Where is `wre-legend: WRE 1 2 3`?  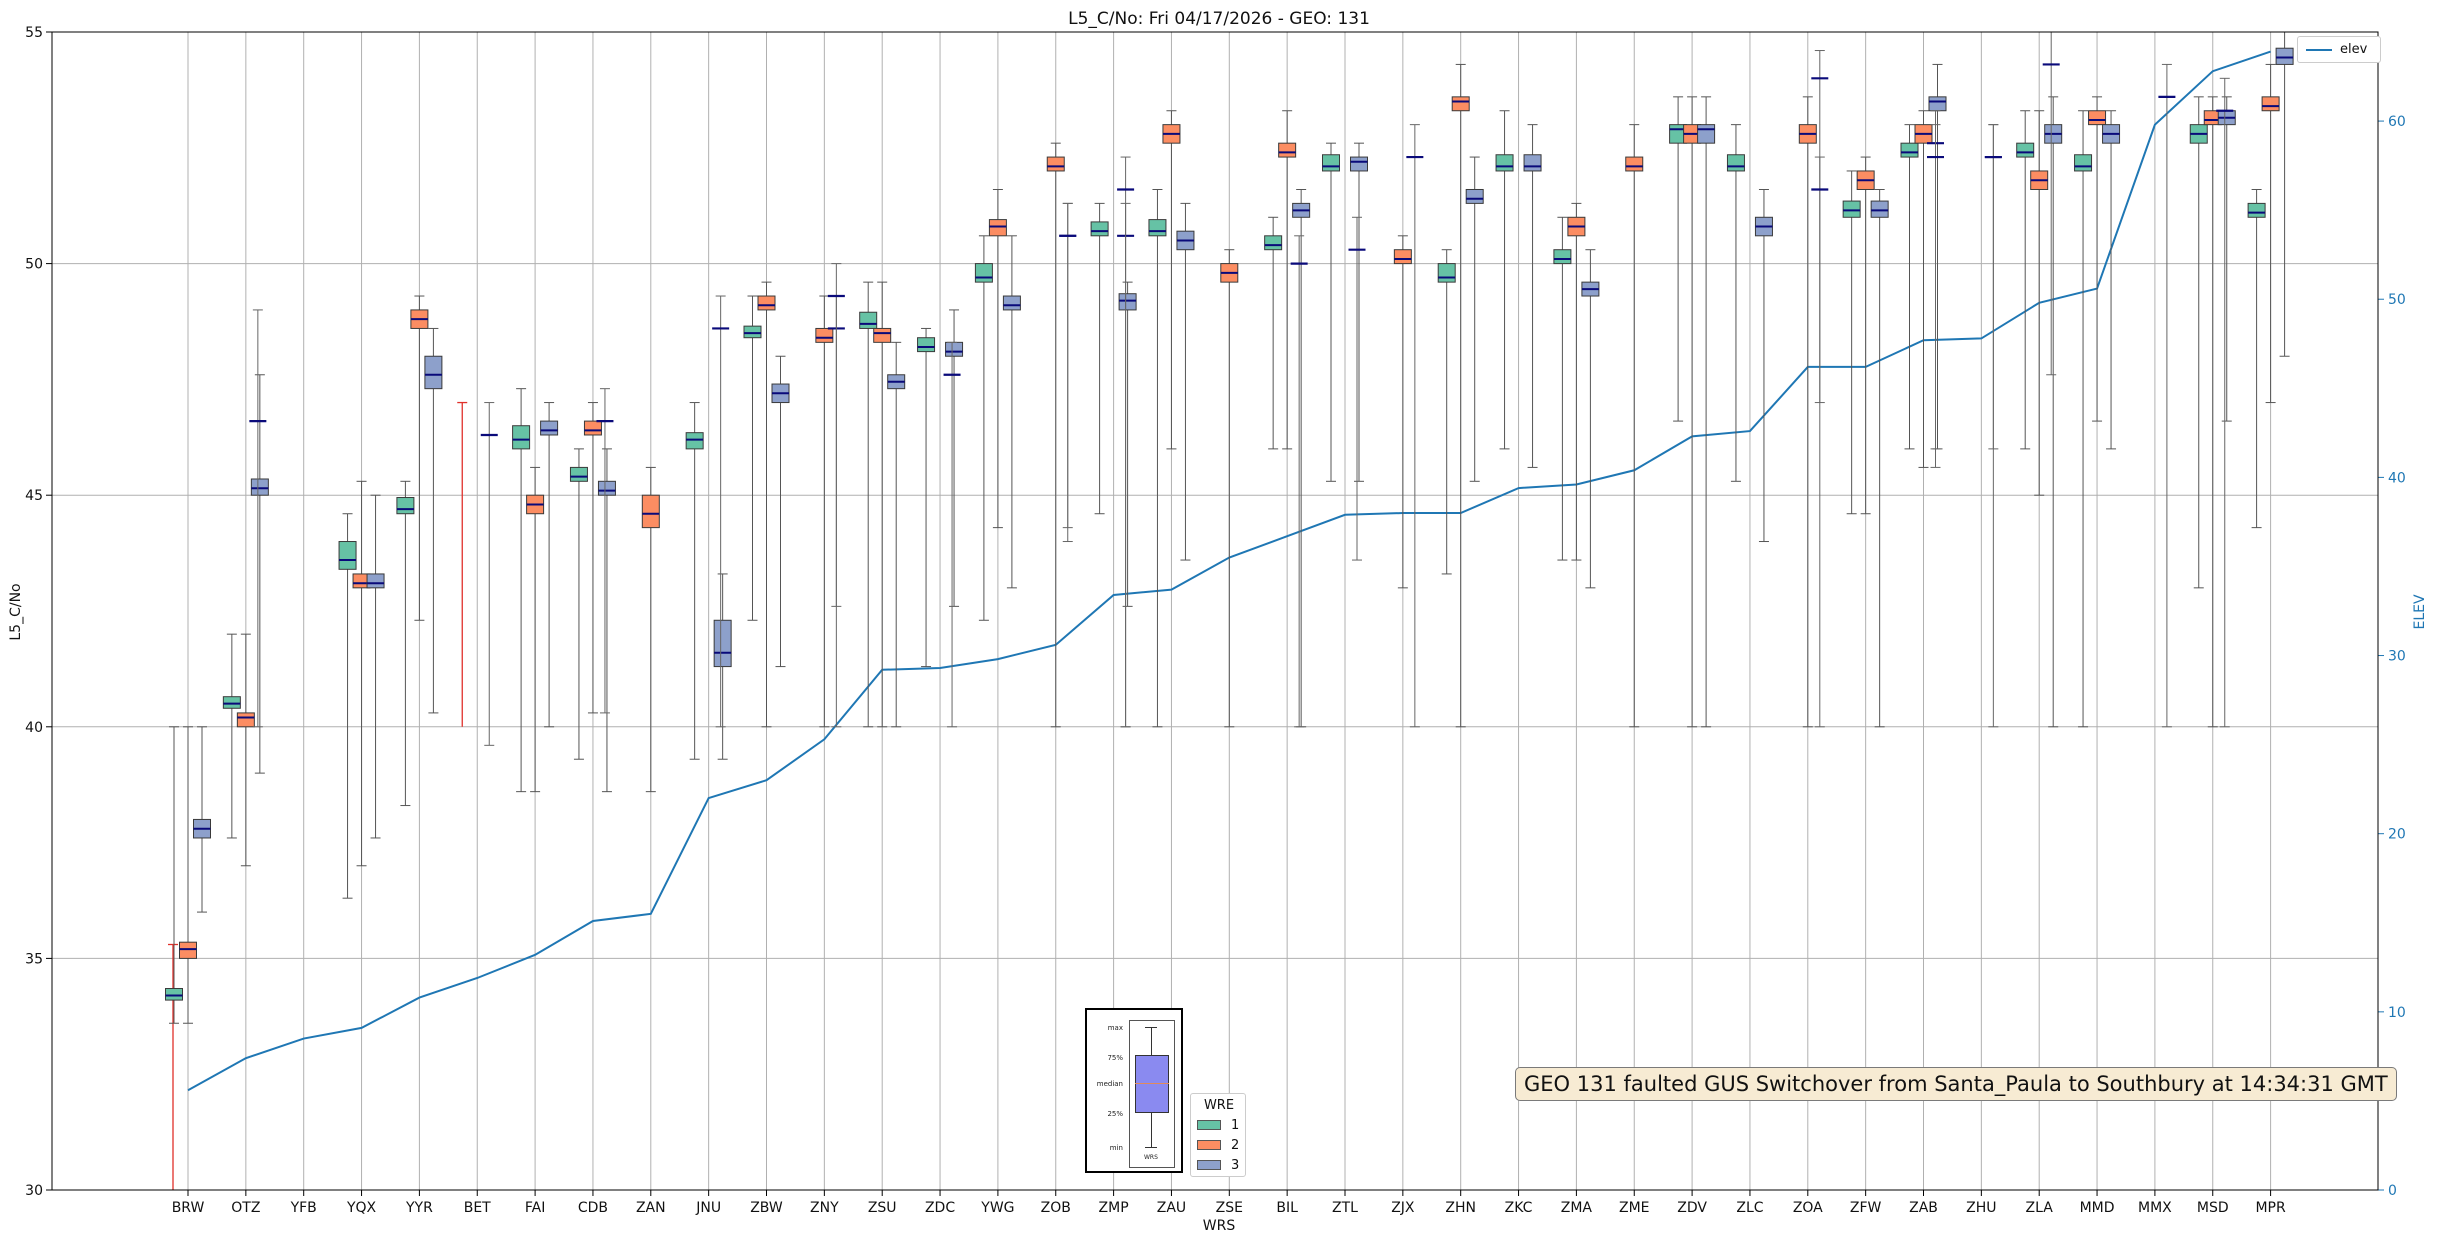
wre-legend: WRE 1 2 3 is located at coordinates (1218, 1135).